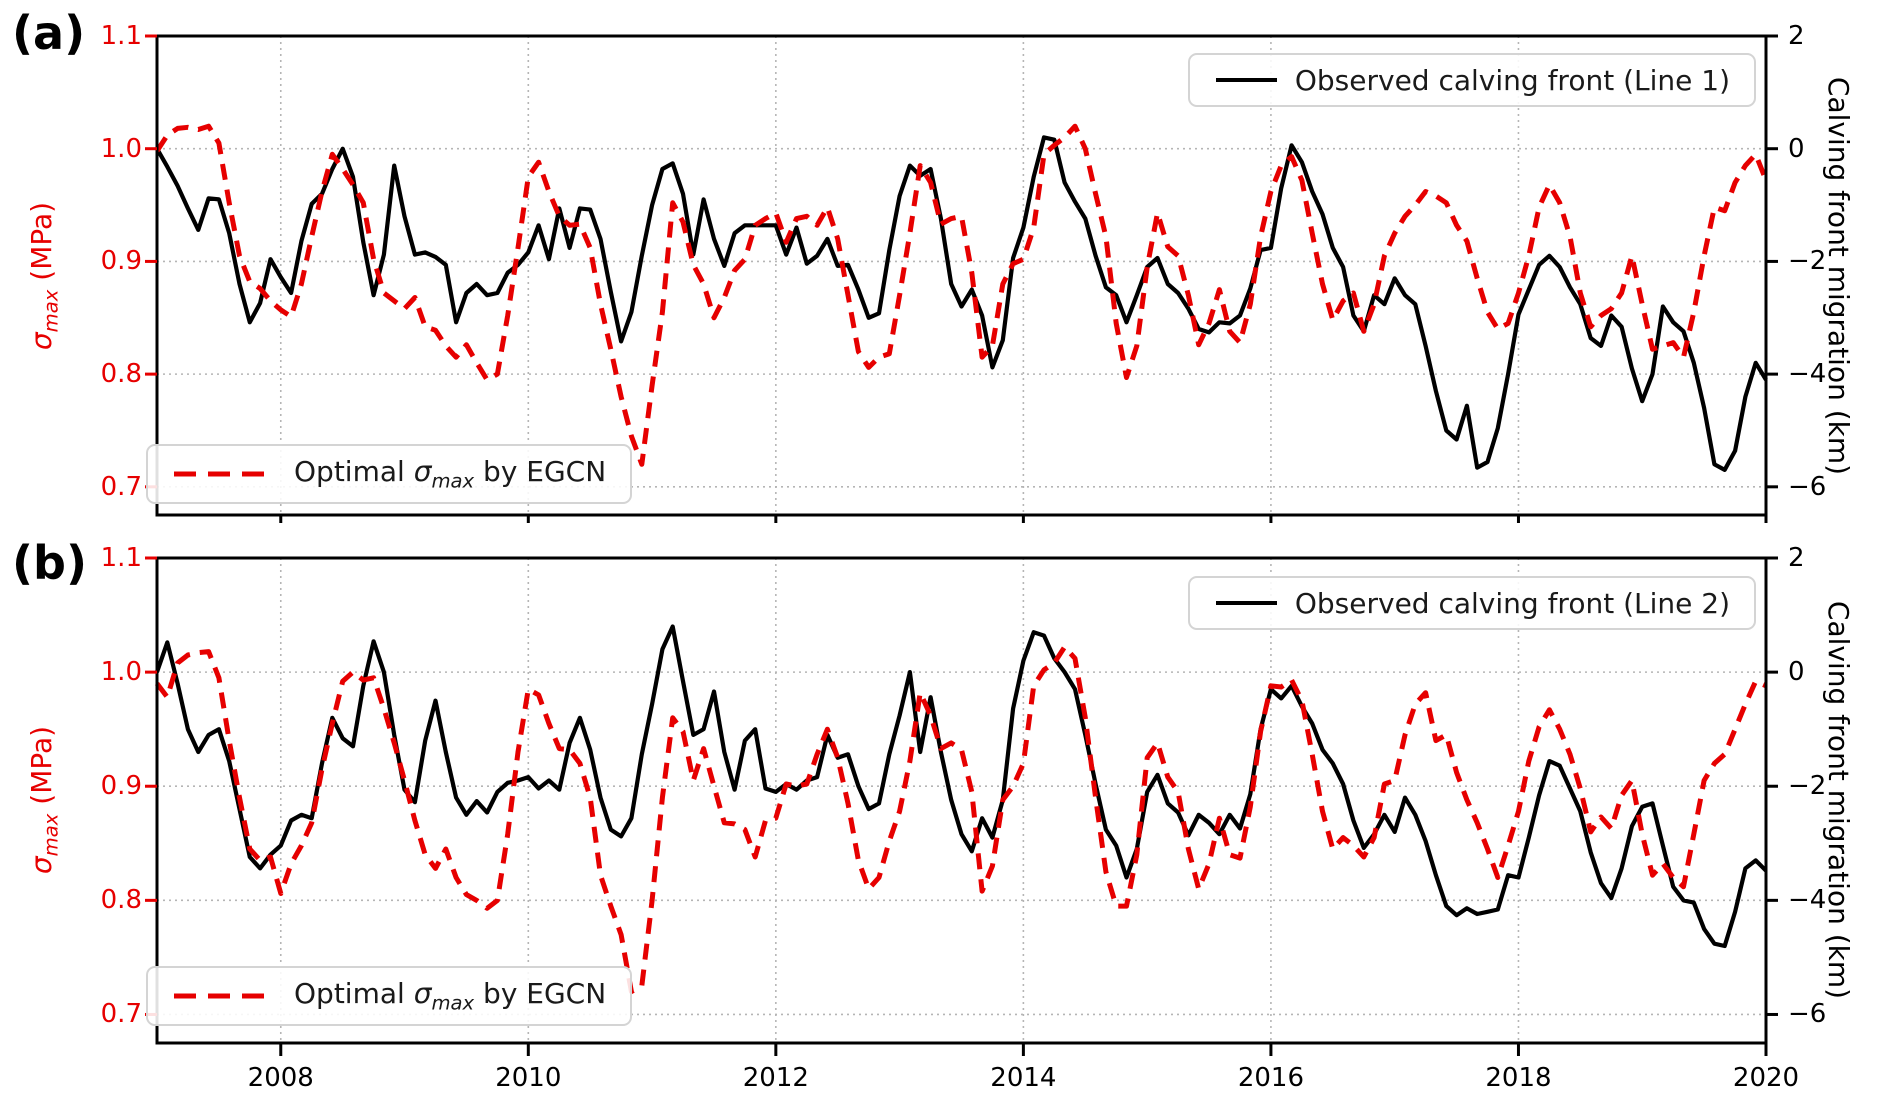 This screenshot has width=1892, height=1104. What do you see at coordinates (450, 996) in the screenshot?
I see `legend-optimal-b-label: Optimal σmax by EGCN` at bounding box center [450, 996].